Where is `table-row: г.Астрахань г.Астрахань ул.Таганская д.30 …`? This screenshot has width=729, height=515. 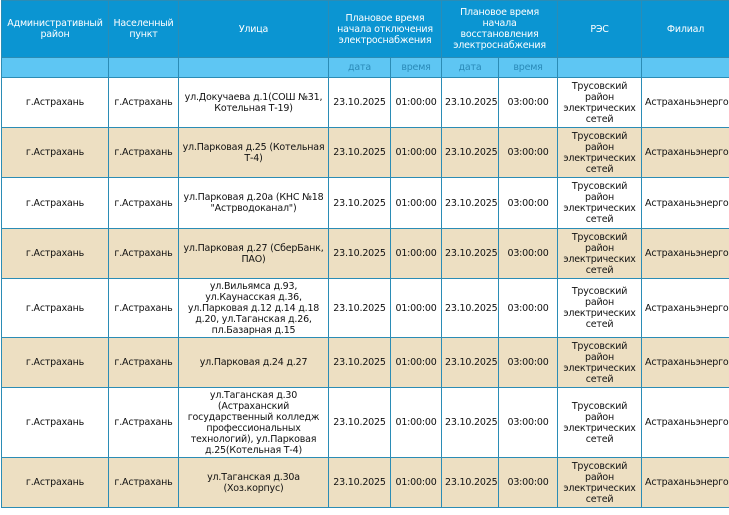
table-row: г.Астрахань г.Астрахань ул.Таганская д.30 … is located at coordinates (365, 422).